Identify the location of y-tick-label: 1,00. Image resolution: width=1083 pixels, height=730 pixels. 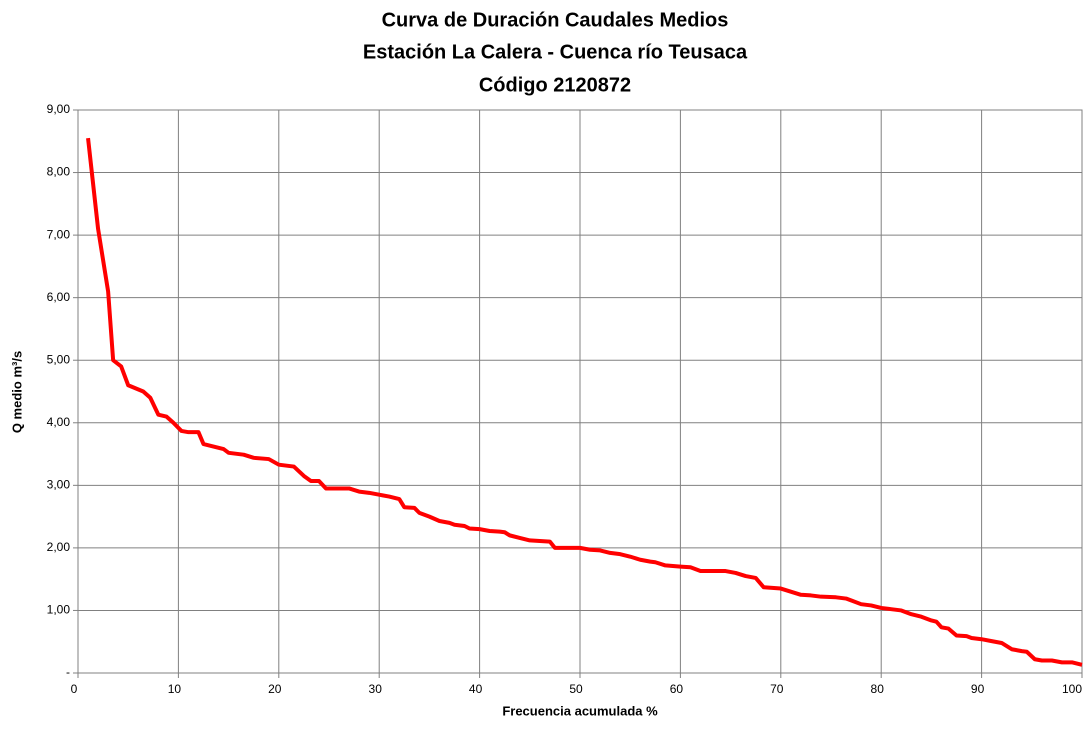
(59, 610).